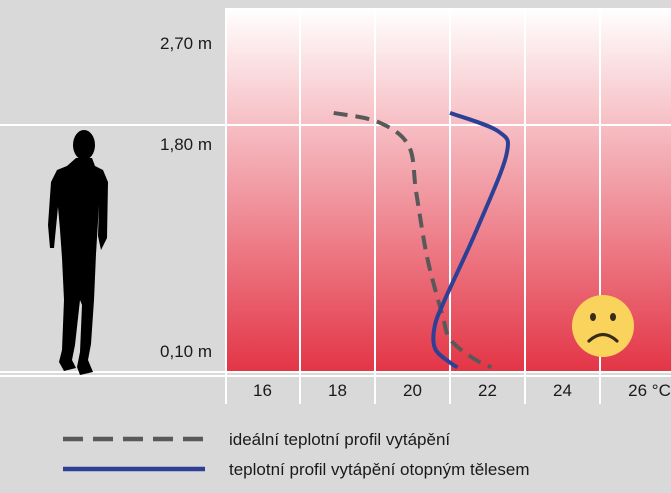  Describe the element at coordinates (337, 390) in the screenshot. I see `x-tick-label: 18` at that location.